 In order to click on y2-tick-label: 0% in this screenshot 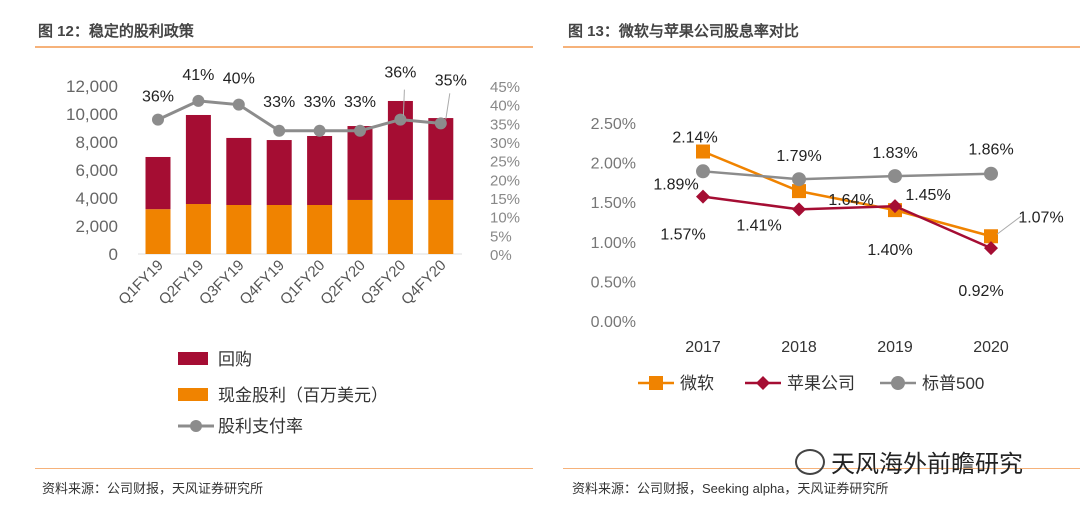, I will do `click(501, 255)`.